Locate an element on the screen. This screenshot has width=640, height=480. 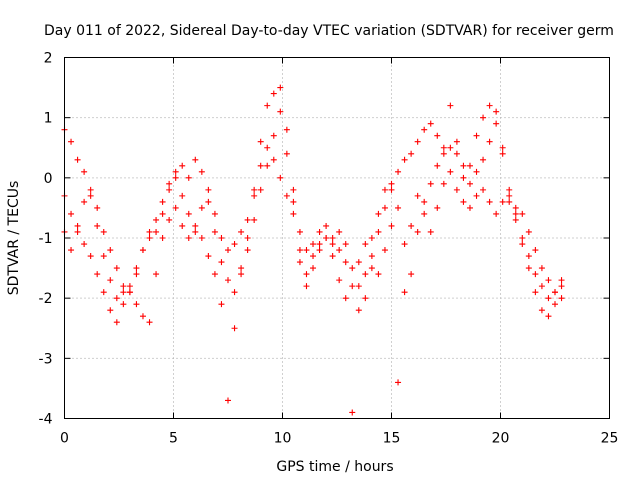
x-tick-label: 10 is located at coordinates (283, 439).